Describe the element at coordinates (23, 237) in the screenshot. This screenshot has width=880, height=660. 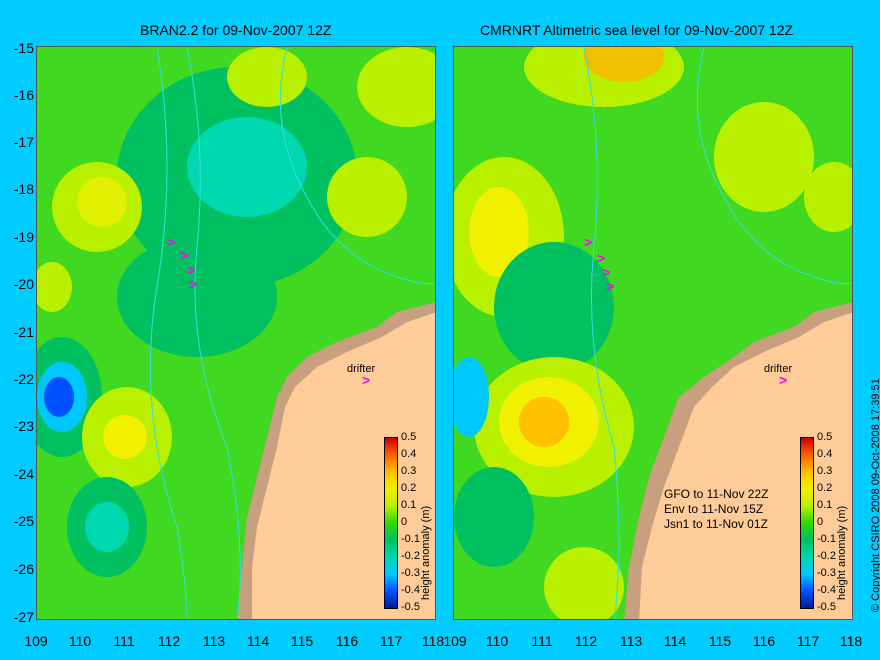
I see `y-tick-label: -19` at that location.